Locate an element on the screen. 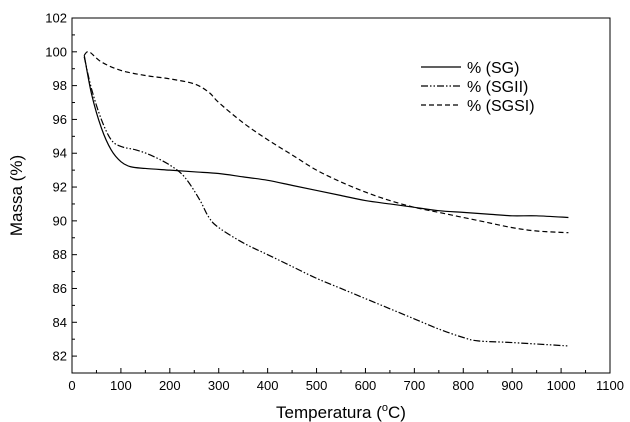 The width and height of the screenshot is (630, 422). y-tick-label: 86 is located at coordinates (60, 288).